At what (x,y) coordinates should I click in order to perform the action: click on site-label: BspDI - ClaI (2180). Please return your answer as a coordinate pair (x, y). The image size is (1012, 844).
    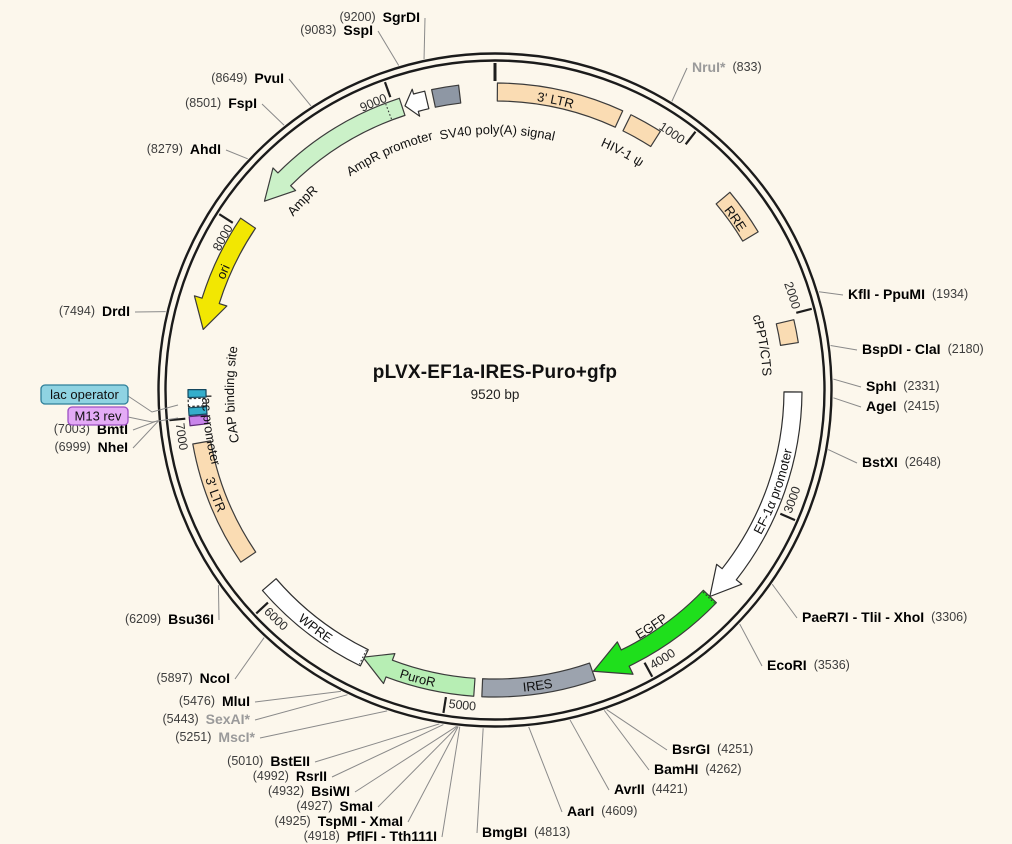
    Looking at the image, I should click on (923, 349).